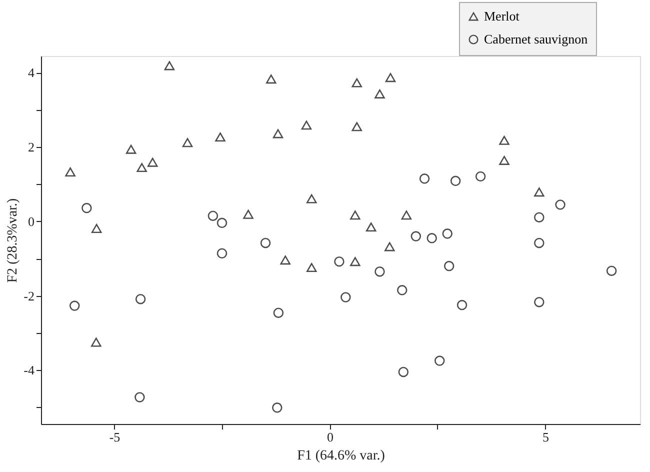 Image resolution: width=650 pixels, height=472 pixels. What do you see at coordinates (31, 221) in the screenshot?
I see `y-tick-label: 0` at bounding box center [31, 221].